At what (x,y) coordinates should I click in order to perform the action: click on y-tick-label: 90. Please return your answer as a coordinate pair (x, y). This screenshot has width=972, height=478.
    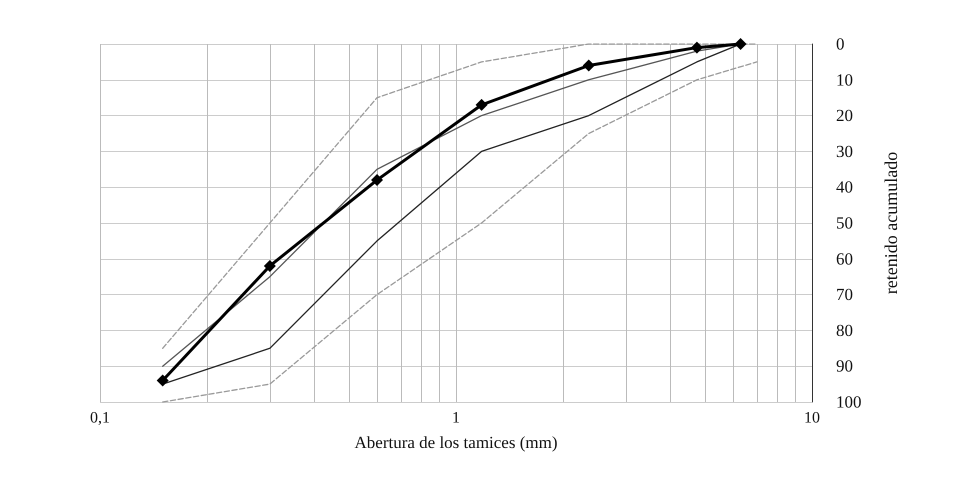
    Looking at the image, I should click on (844, 366).